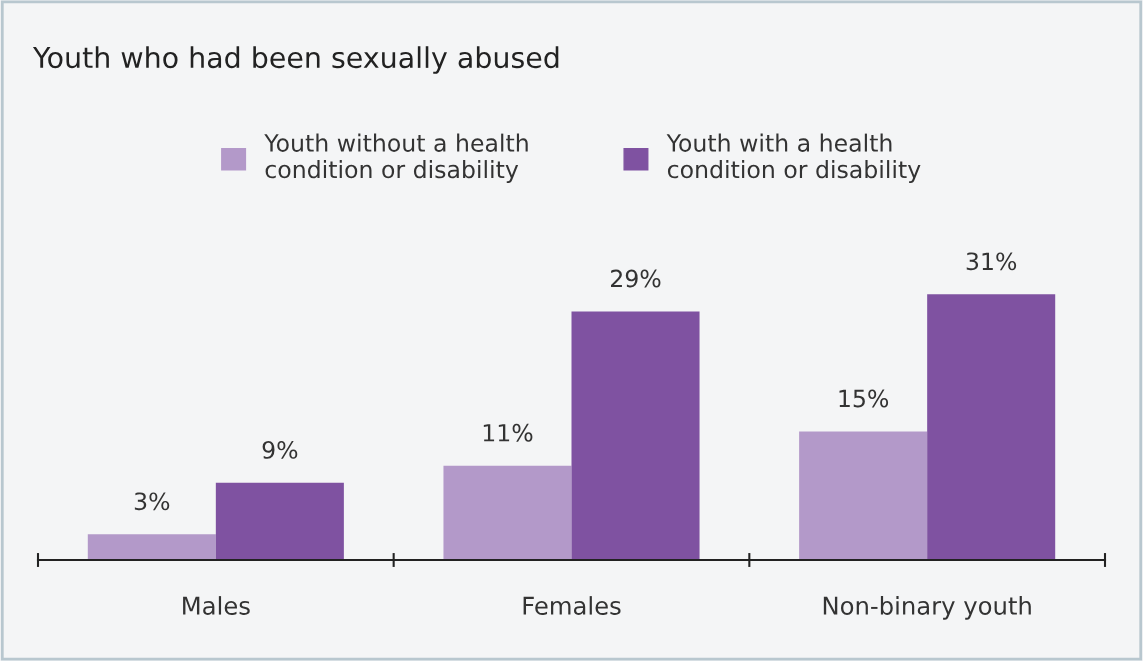  I want to click on x-tick-label: Non-binary youth, so click(927, 608).